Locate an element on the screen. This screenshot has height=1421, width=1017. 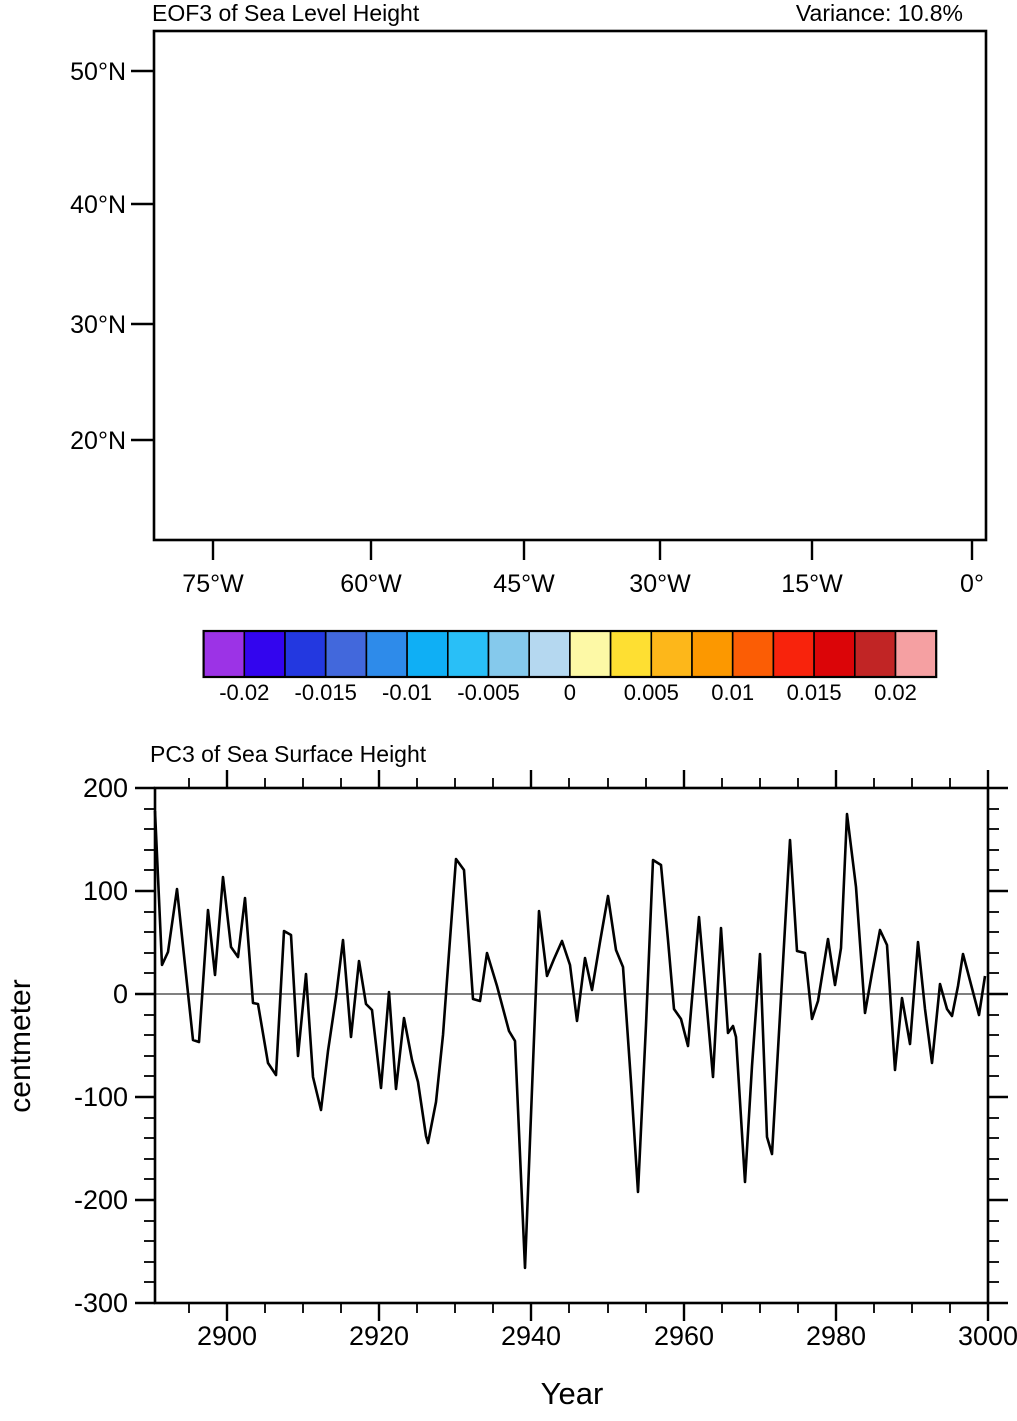
svg-text: -0.005 is located at coordinates (488, 692).